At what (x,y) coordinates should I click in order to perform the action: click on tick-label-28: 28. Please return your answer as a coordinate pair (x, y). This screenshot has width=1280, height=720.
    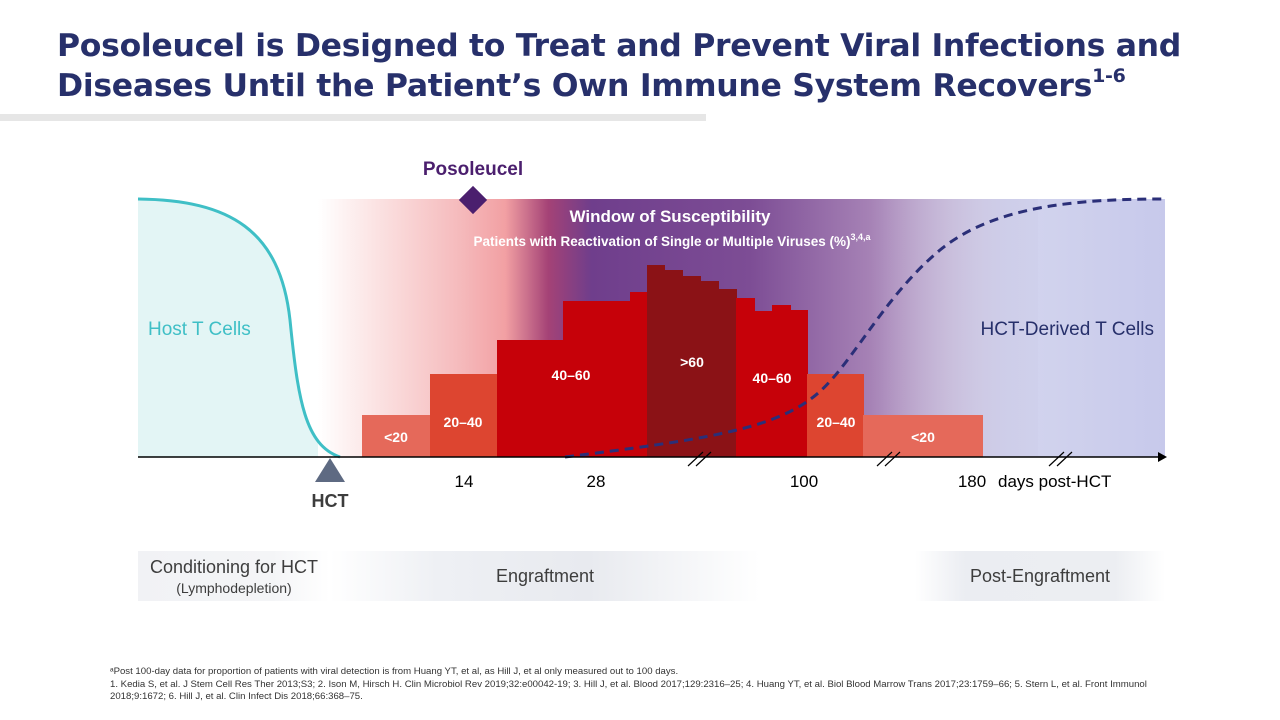
    Looking at the image, I should click on (596, 481).